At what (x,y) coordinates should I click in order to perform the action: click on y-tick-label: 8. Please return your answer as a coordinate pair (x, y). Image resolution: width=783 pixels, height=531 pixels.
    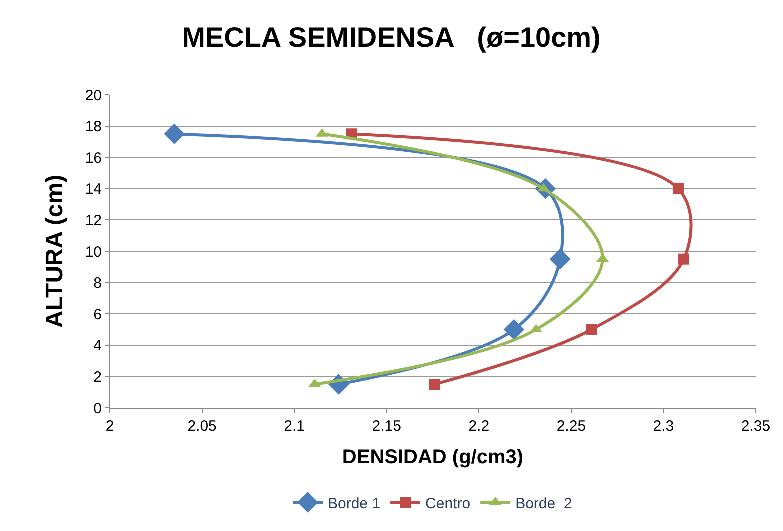
    Looking at the image, I should click on (98, 283).